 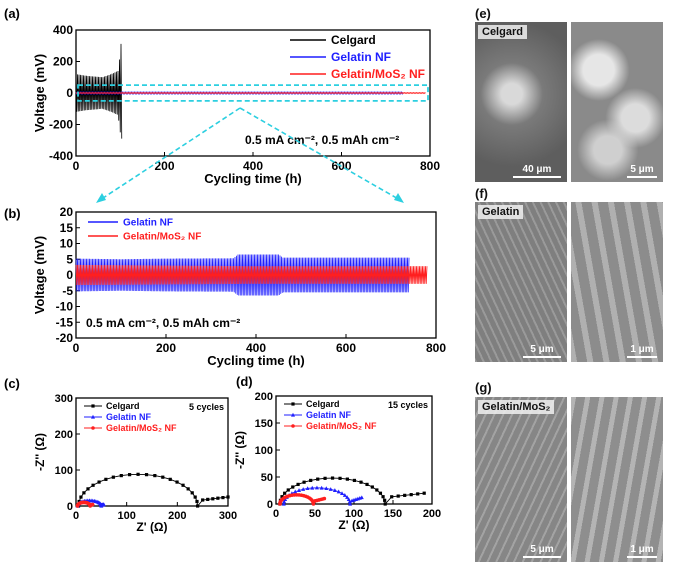 I want to click on x-axis-label-b: Cycling time (h), so click(x=256, y=360).